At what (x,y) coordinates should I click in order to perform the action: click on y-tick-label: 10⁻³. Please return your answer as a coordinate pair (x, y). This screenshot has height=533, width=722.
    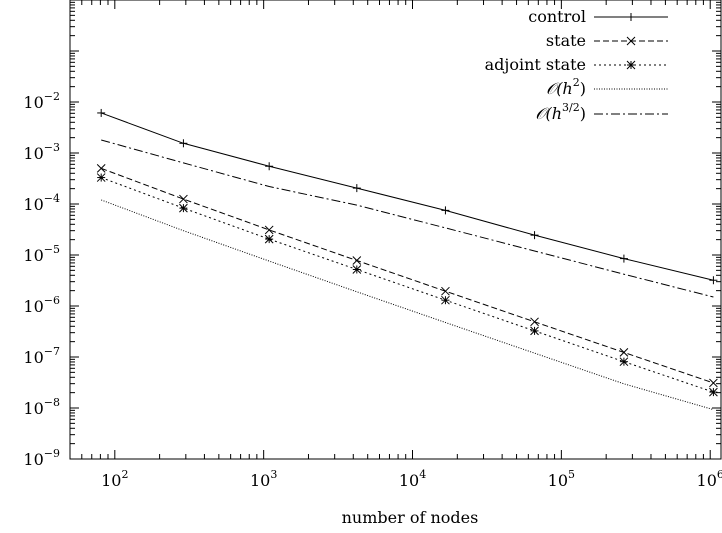
    Looking at the image, I should click on (41, 152).